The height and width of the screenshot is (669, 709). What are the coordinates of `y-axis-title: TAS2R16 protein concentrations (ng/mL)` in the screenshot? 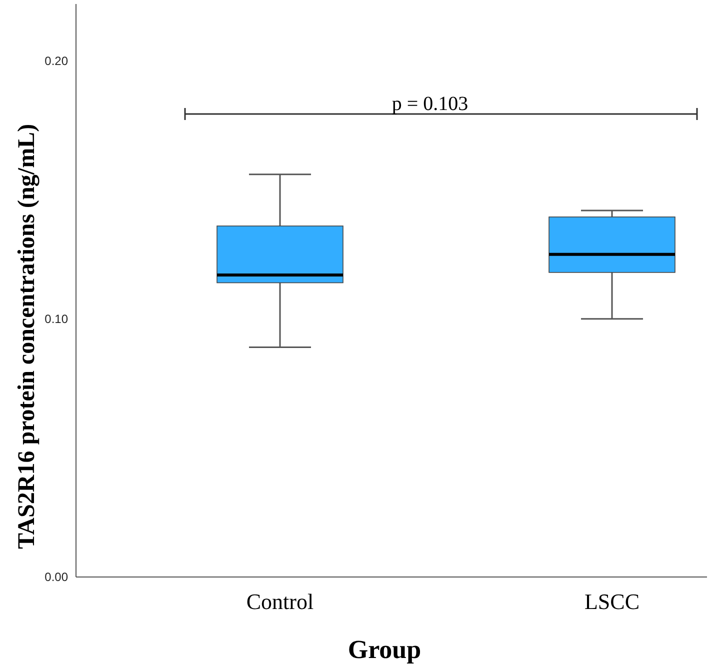 It's located at (27, 337).